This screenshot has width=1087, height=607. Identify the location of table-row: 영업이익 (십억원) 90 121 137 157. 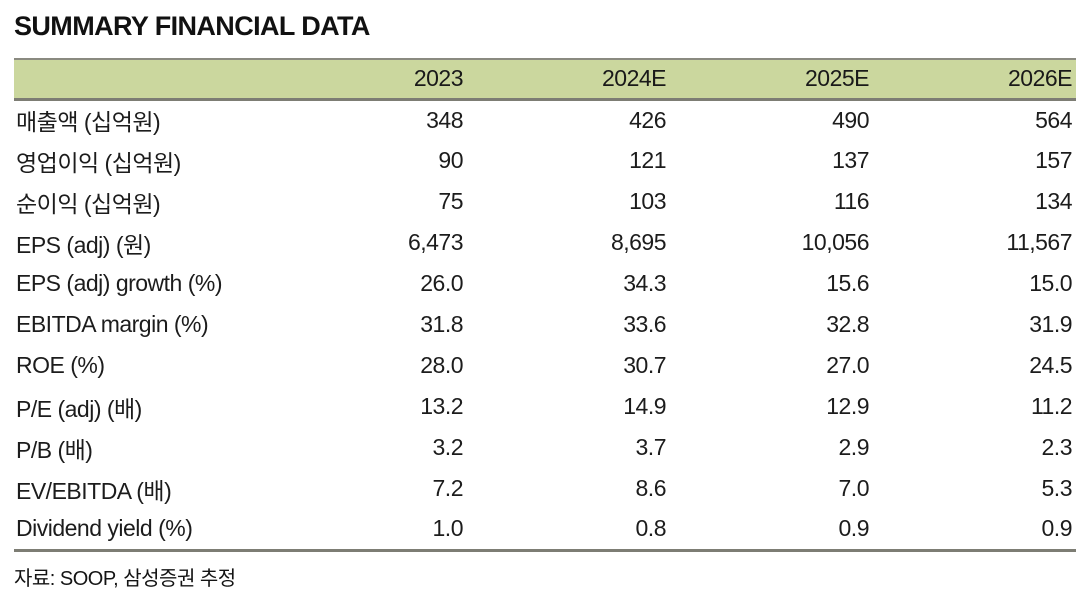
(545, 160).